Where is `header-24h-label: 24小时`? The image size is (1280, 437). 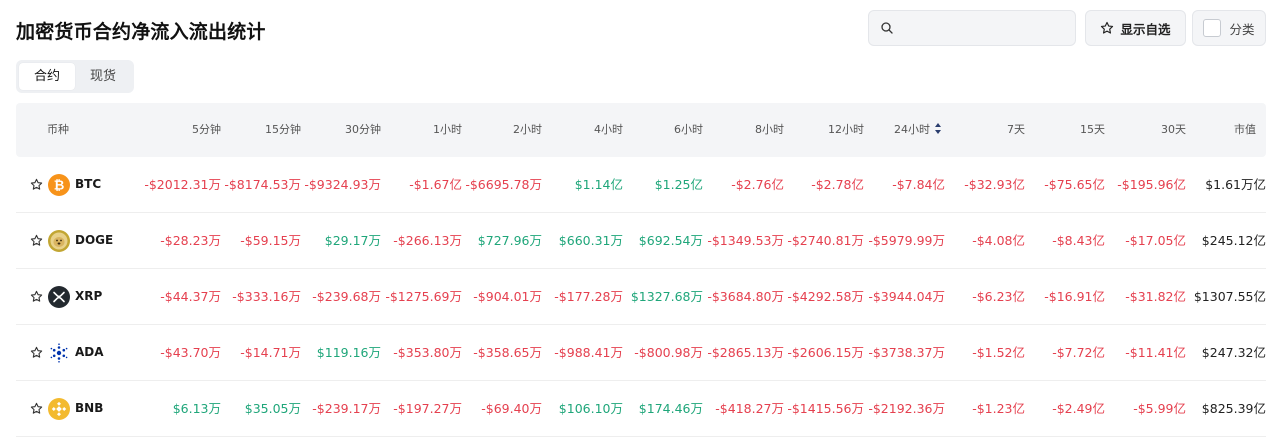
header-24h-label: 24小时 is located at coordinates (912, 129).